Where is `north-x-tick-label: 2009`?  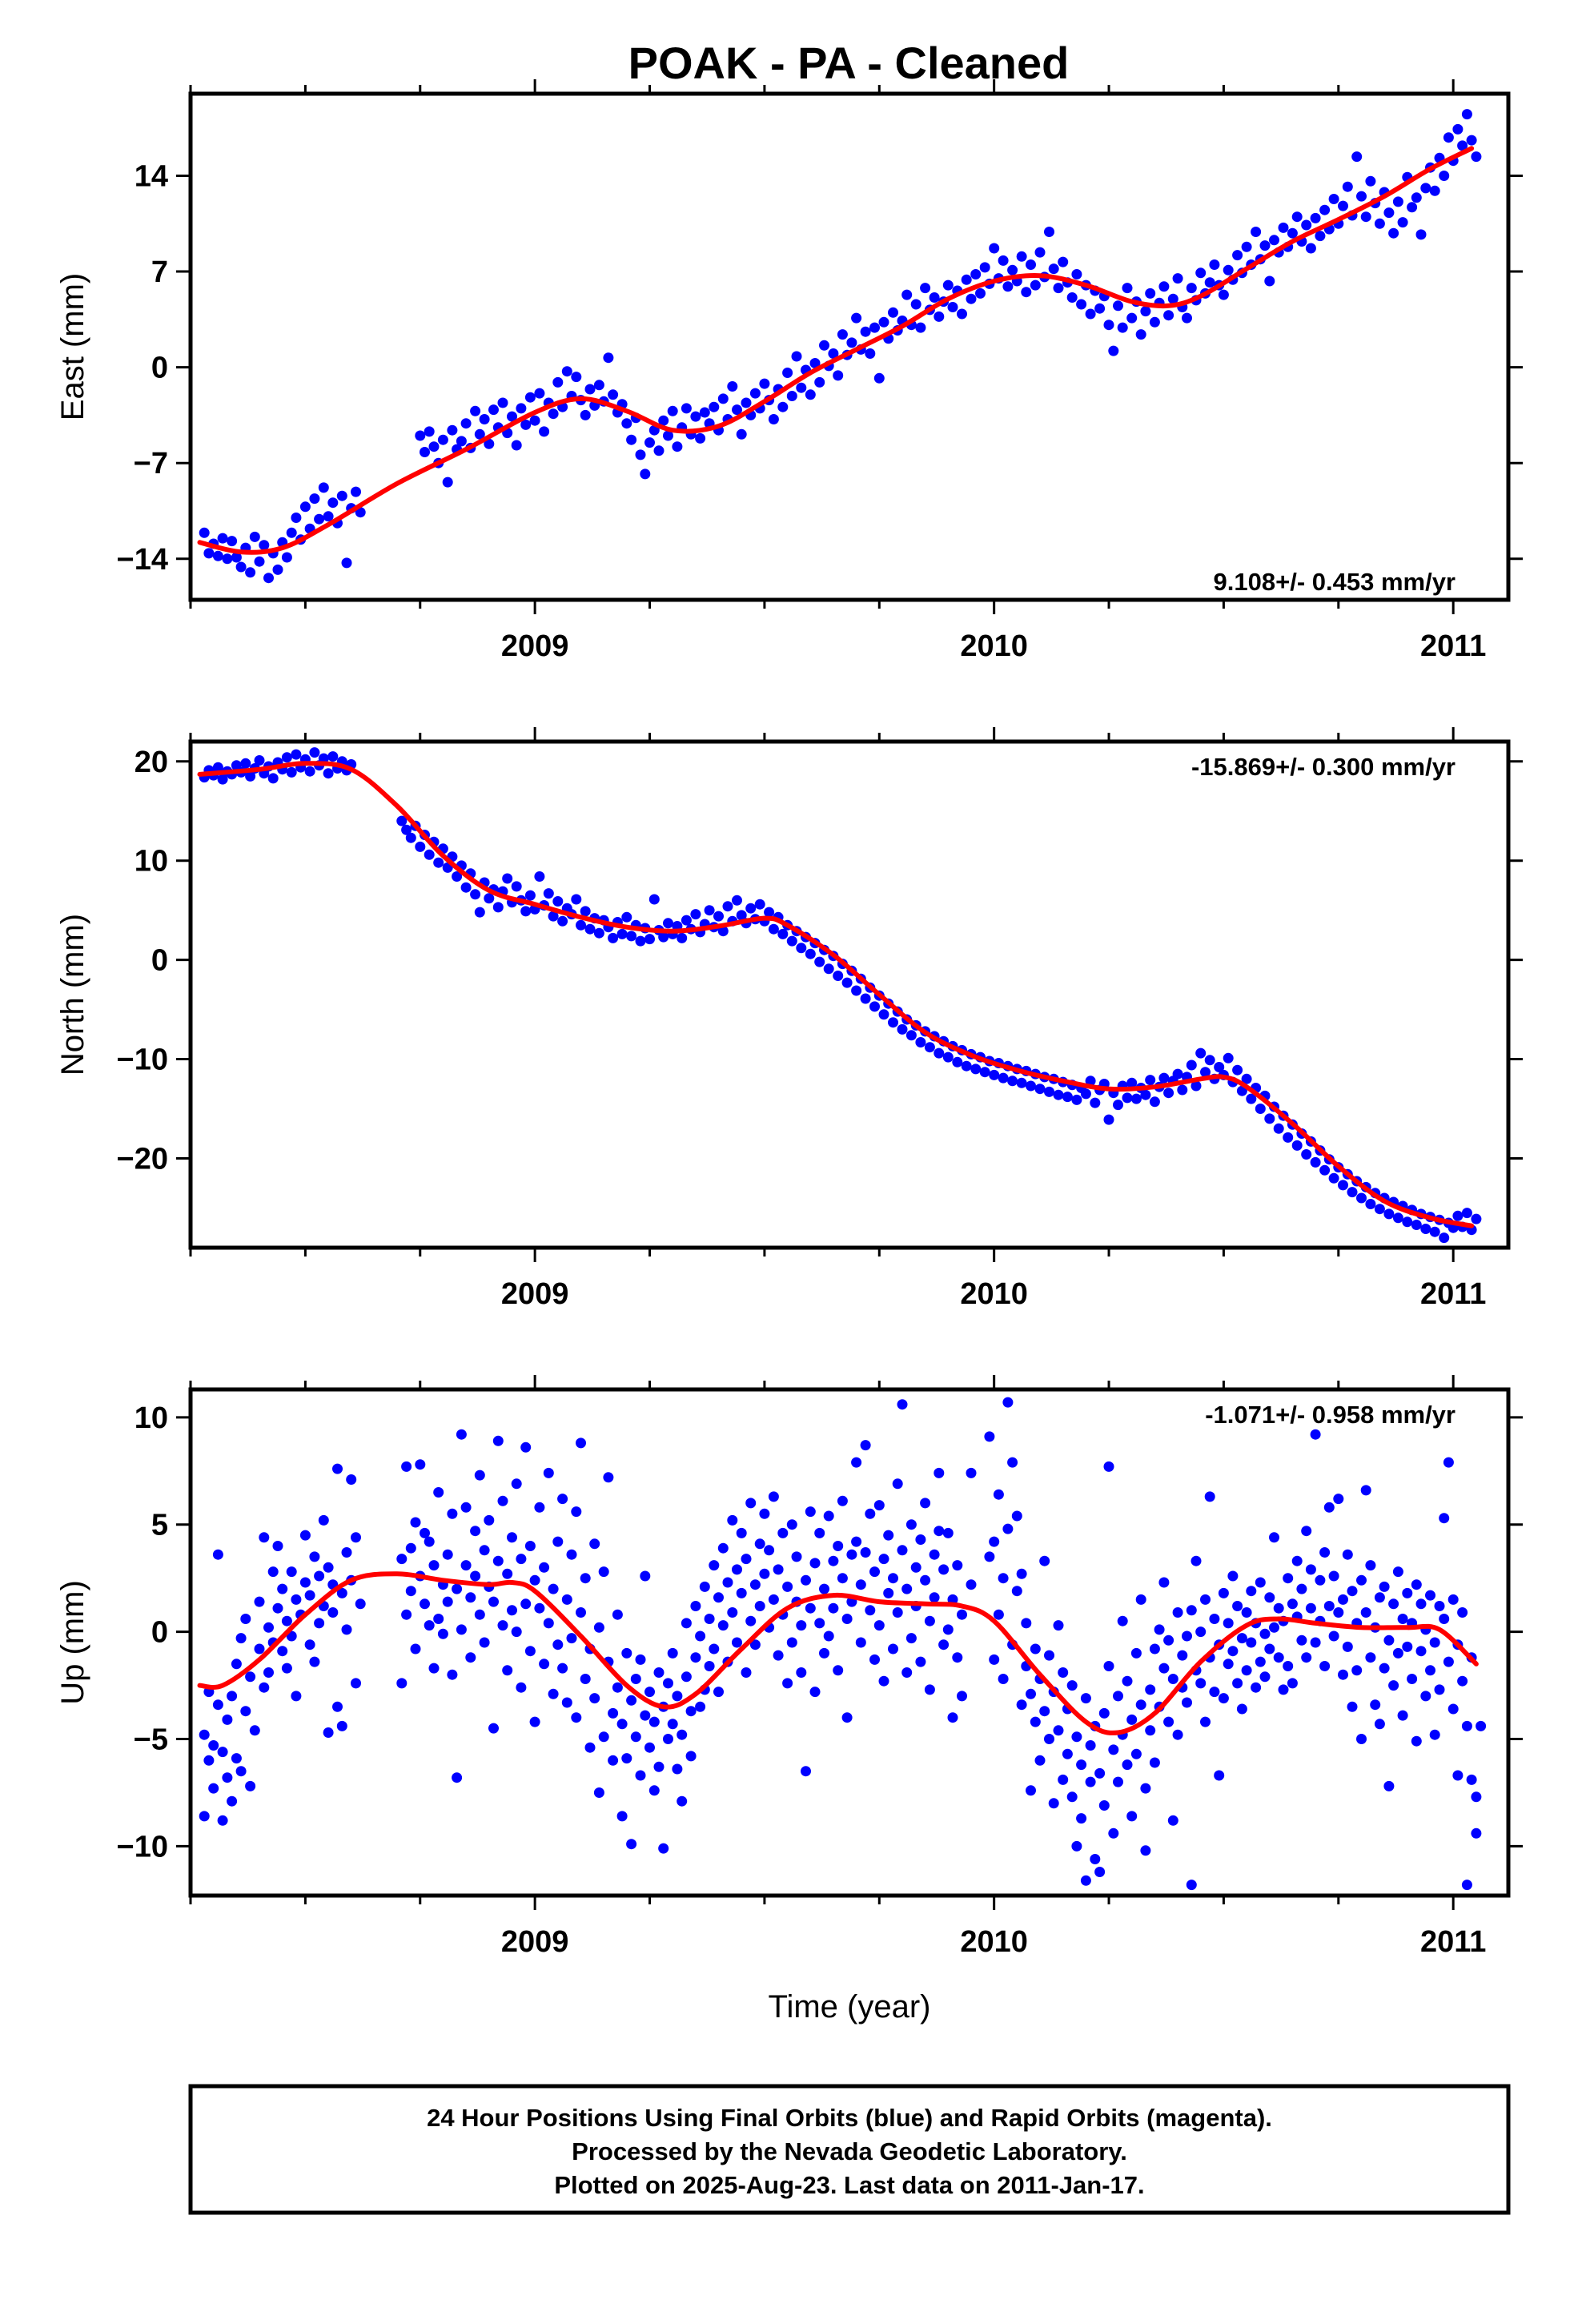 north-x-tick-label: 2009 is located at coordinates (535, 1294).